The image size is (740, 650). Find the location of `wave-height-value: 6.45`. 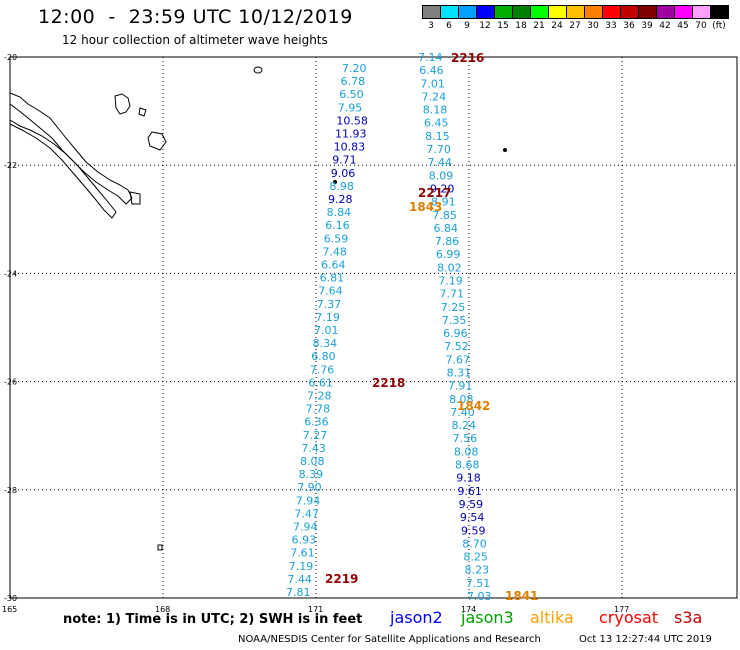

wave-height-value: 6.45 is located at coordinates (436, 123).